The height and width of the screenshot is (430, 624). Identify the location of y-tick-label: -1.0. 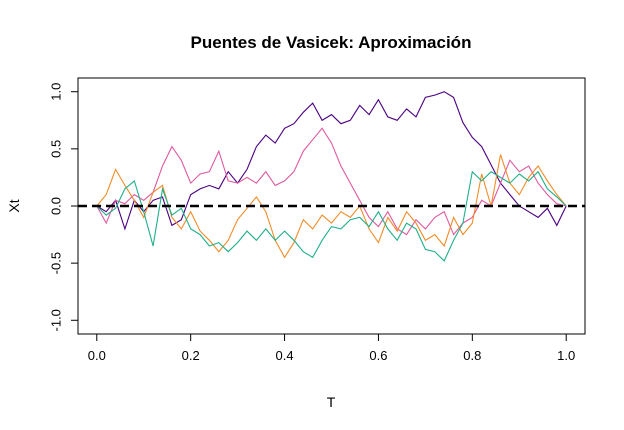
(56, 320).